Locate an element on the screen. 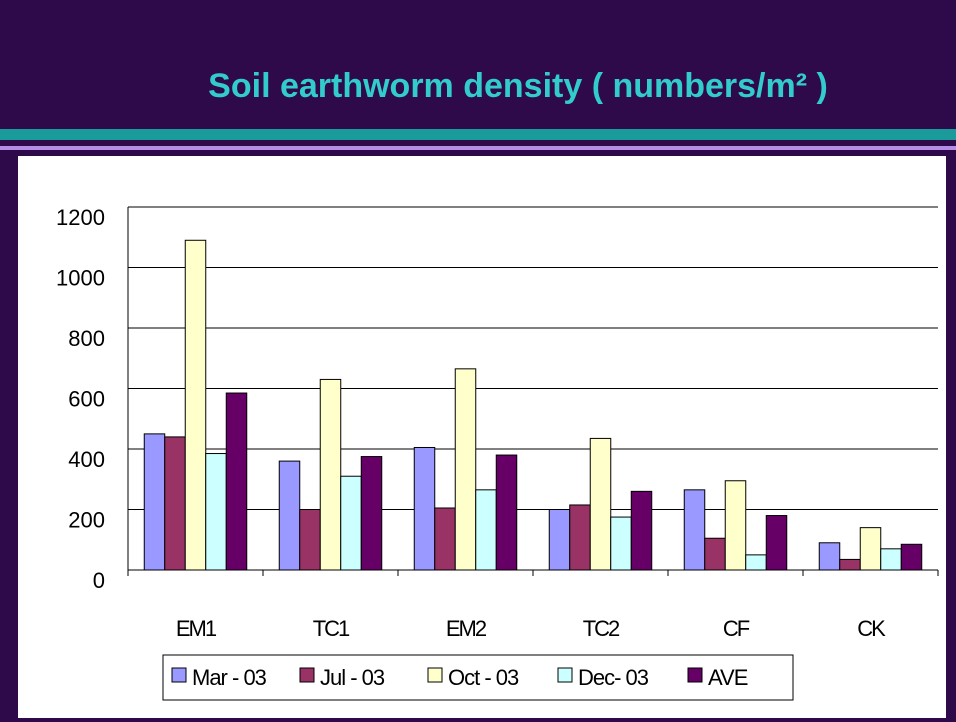  legend-label: AVE is located at coordinates (728, 677).